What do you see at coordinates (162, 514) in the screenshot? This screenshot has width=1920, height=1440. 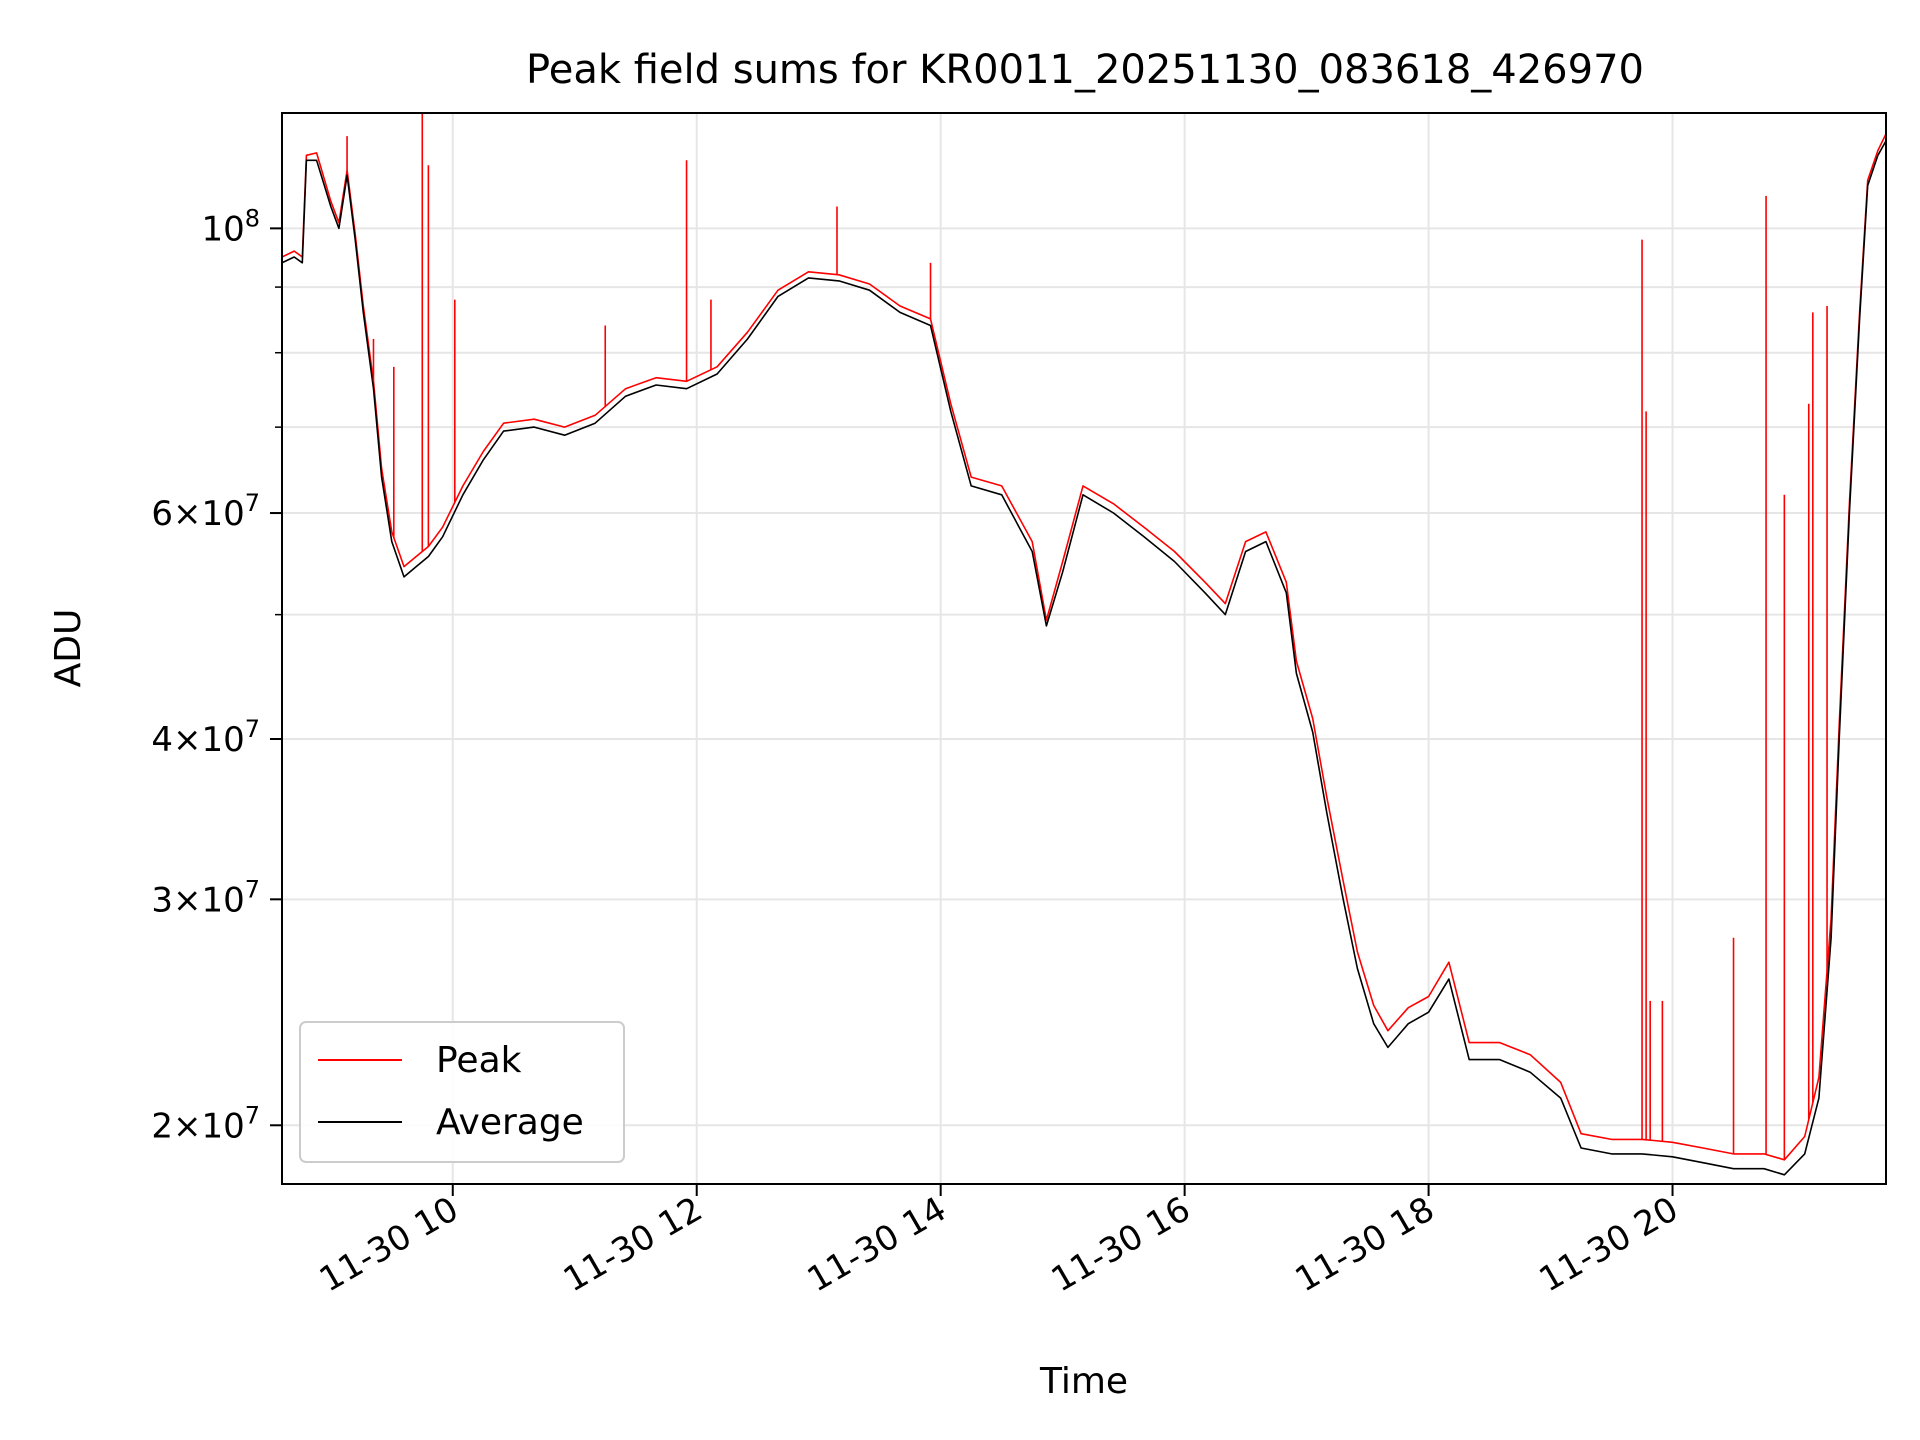 I see `y-tick-coefficient: 6` at bounding box center [162, 514].